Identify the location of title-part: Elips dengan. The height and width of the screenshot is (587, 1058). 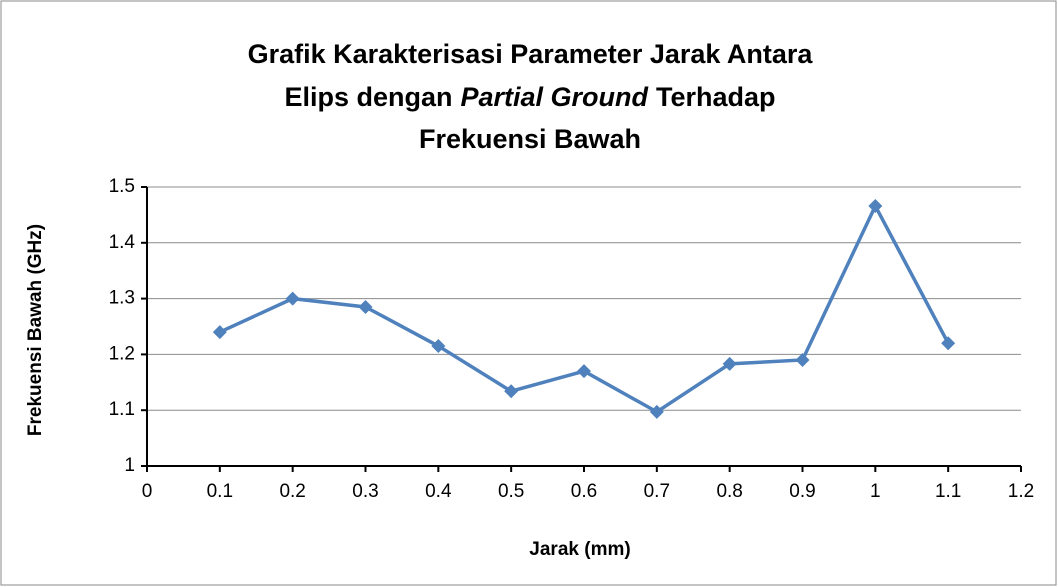
(368, 97).